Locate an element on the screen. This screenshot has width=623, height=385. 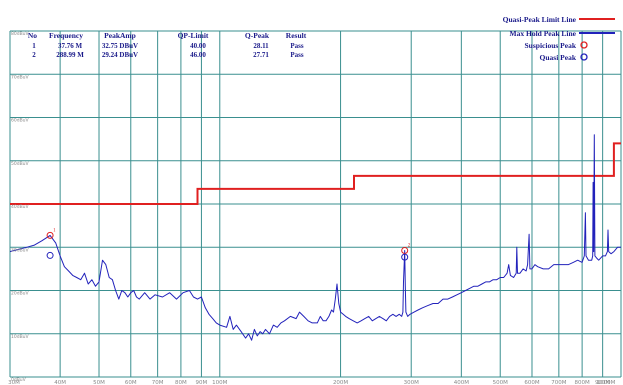
y-tick-label: 60dBuV is located at coordinates (20, 121).